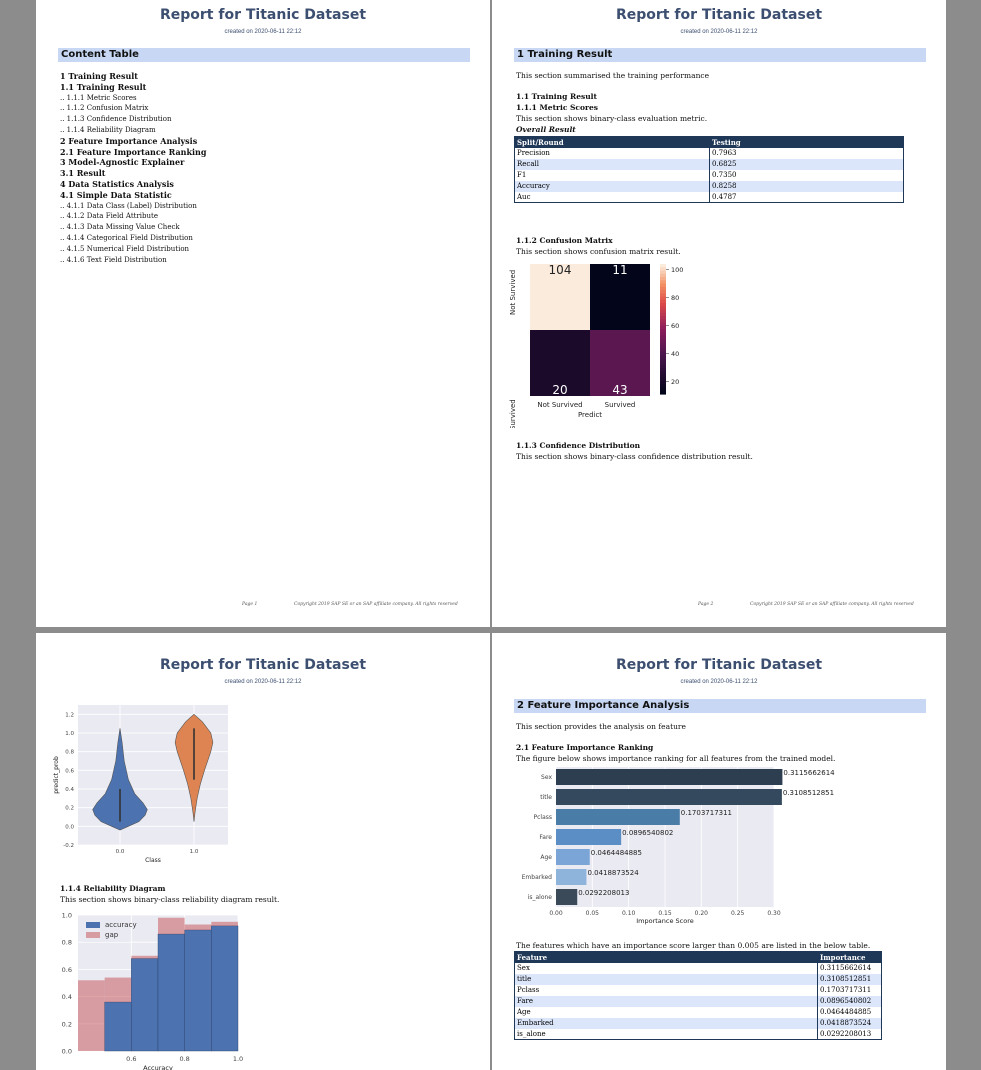  I want to click on x-tick-label: Not Survived, so click(559, 405).